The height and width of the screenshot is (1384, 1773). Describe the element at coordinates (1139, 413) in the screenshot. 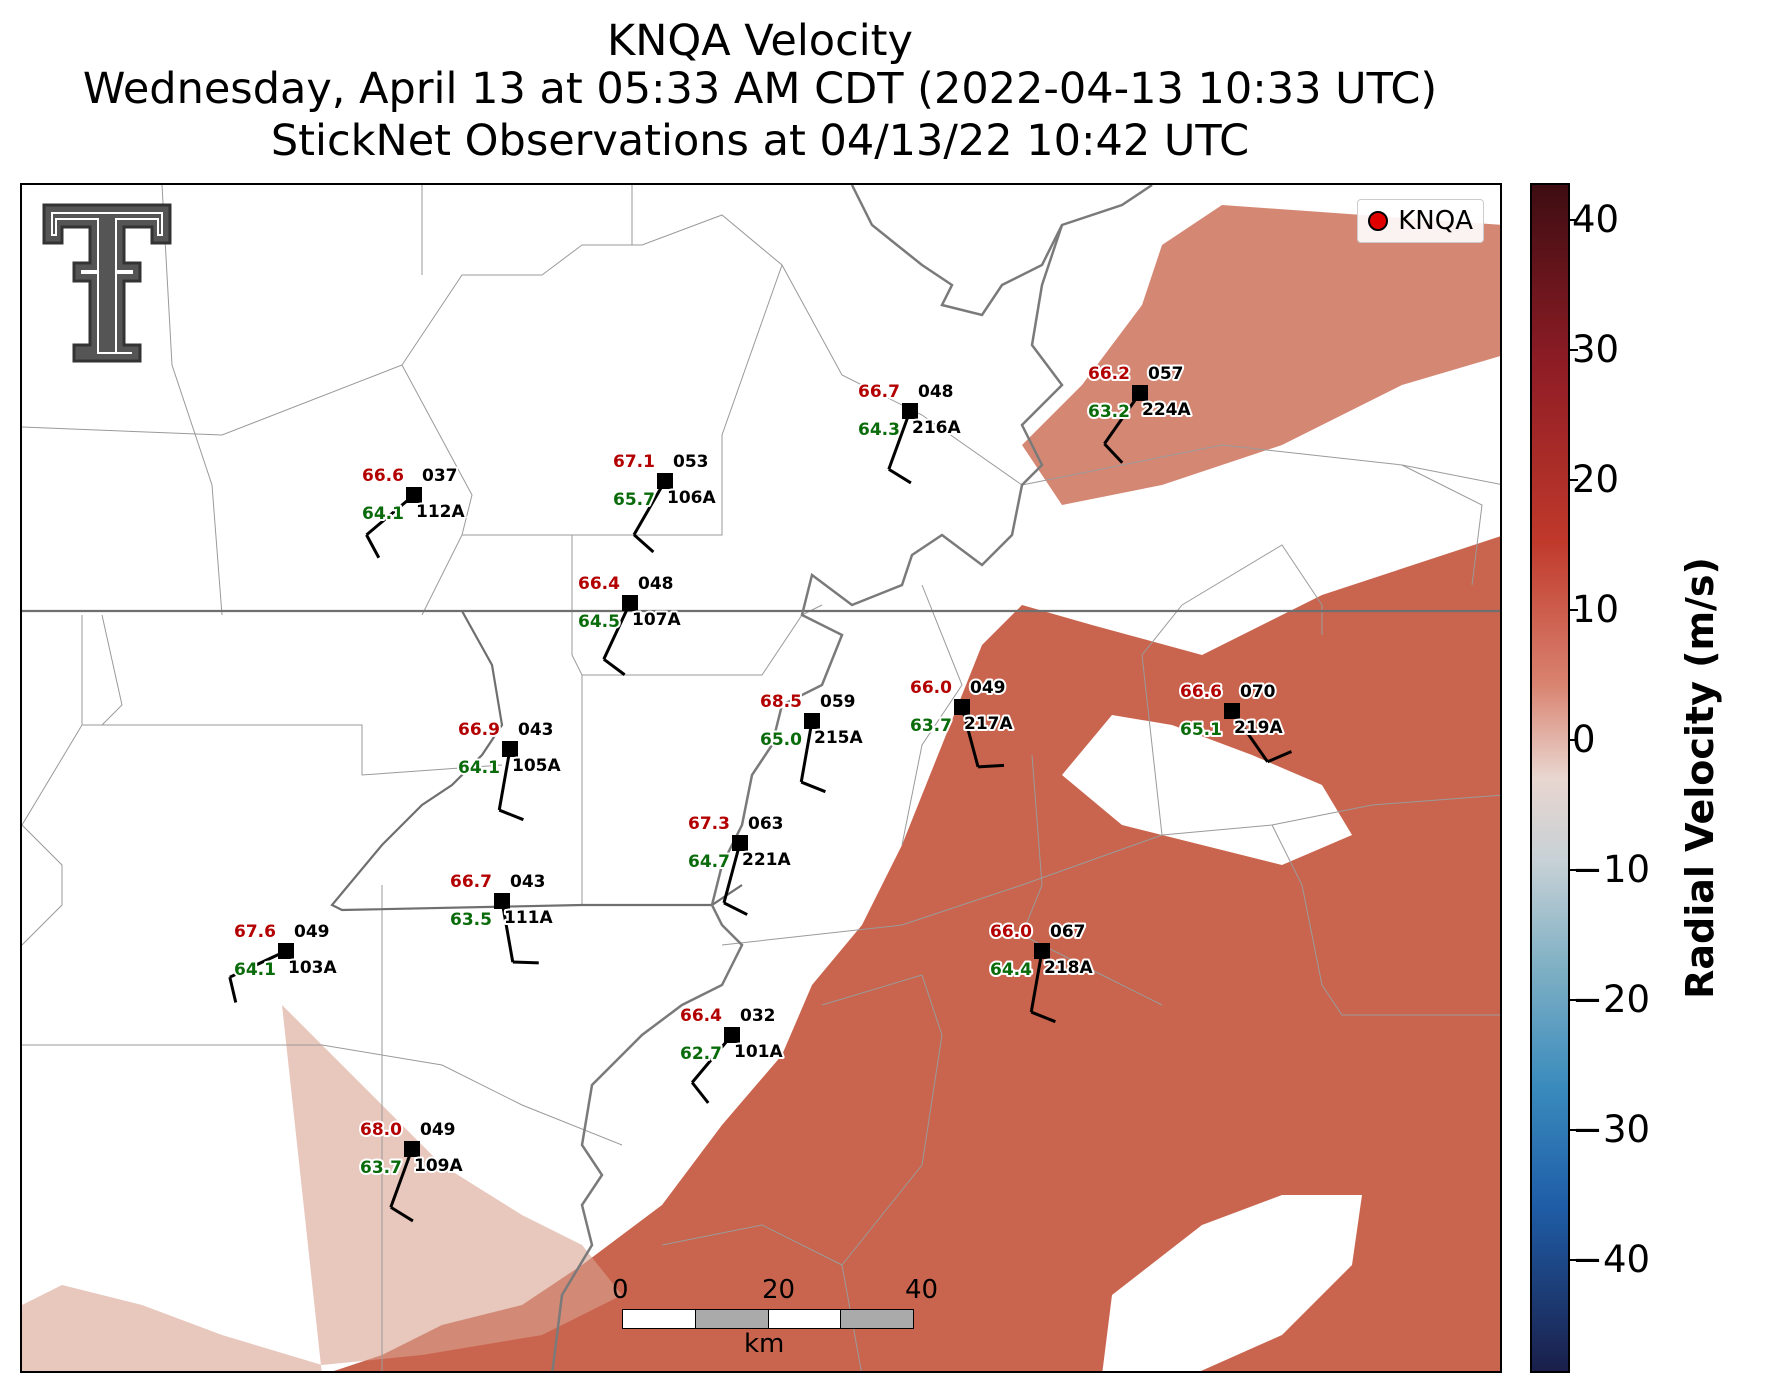

I see `station-224A: 66.2 057 63.2 224A` at that location.